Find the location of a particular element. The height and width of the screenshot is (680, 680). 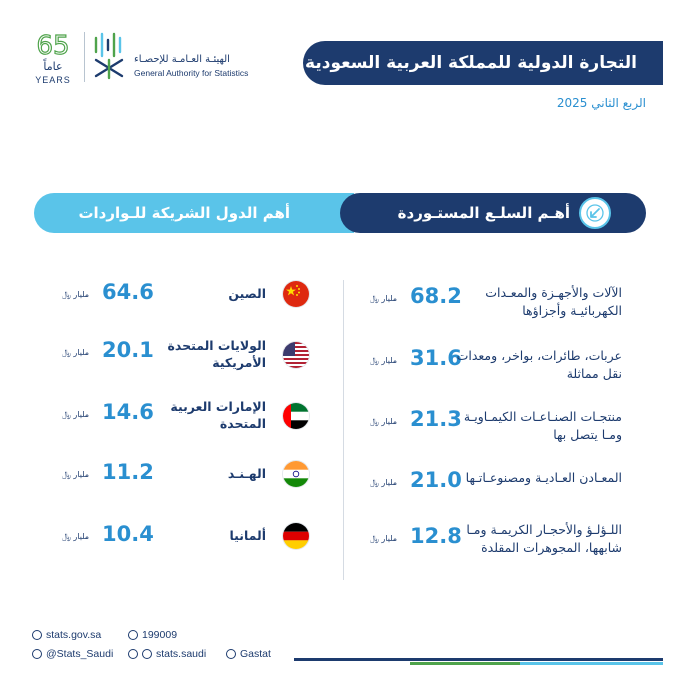

logo-years-en: YEARS is located at coordinates (53, 80).